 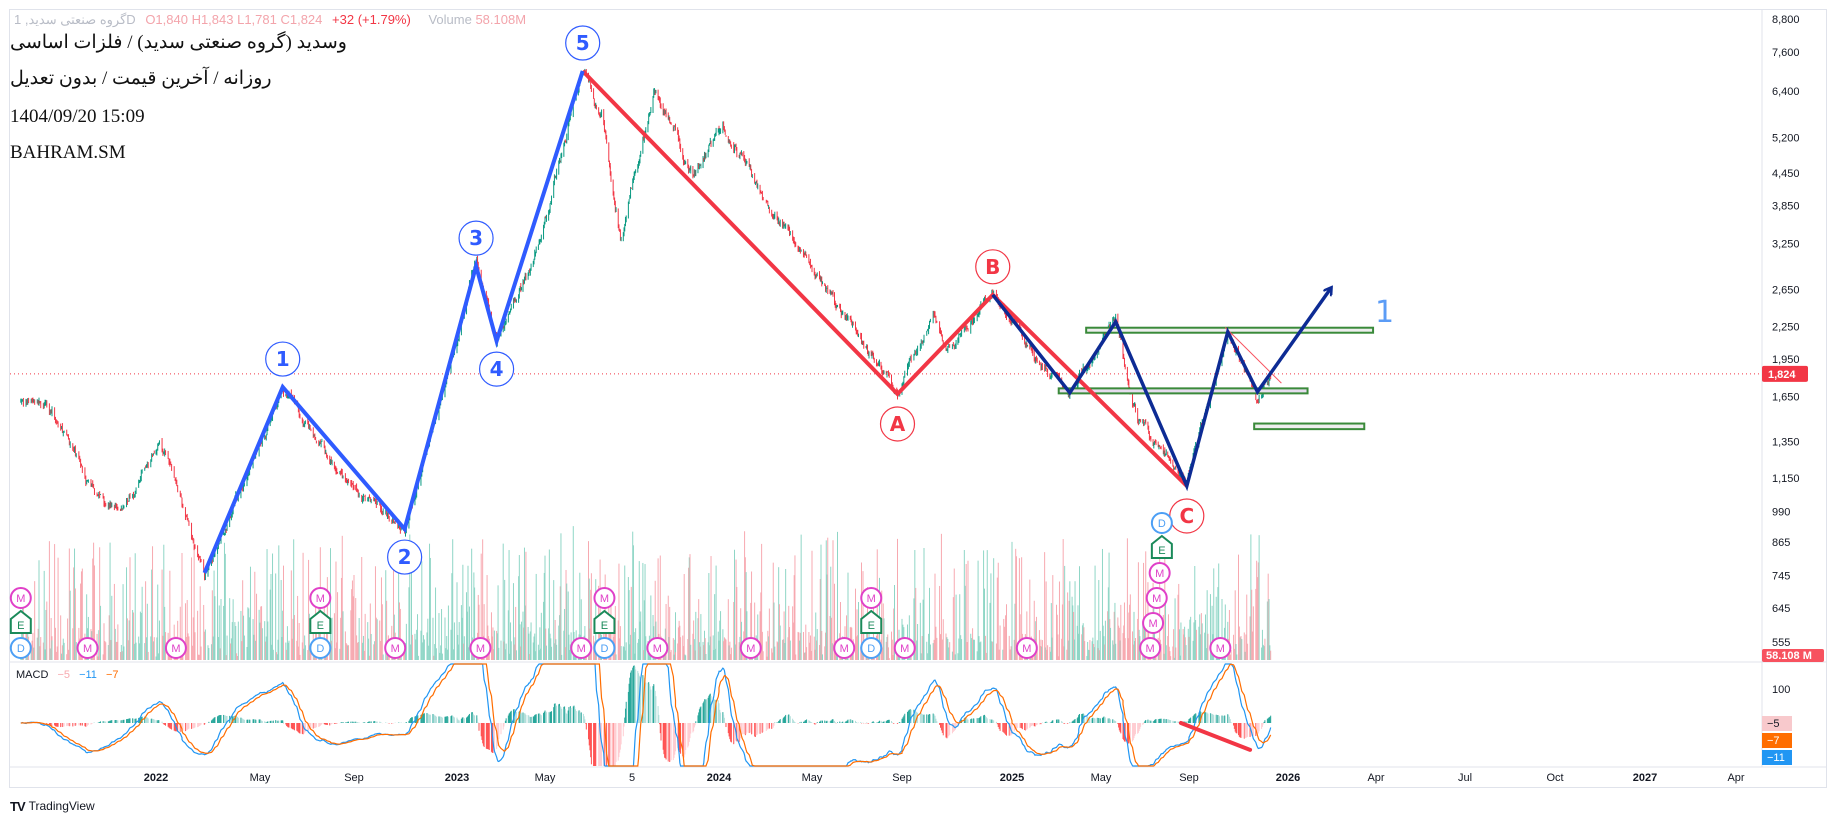 I want to click on price-tick-label: 865, so click(x=1781, y=543).